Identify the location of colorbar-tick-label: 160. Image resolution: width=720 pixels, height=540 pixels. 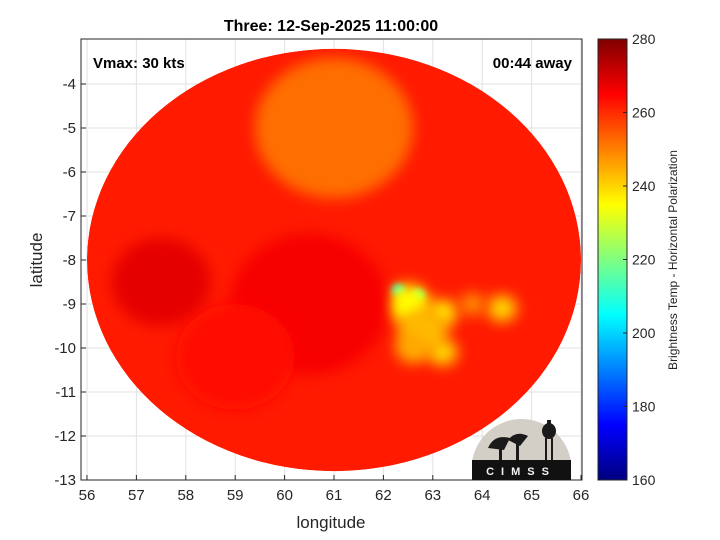
(644, 480).